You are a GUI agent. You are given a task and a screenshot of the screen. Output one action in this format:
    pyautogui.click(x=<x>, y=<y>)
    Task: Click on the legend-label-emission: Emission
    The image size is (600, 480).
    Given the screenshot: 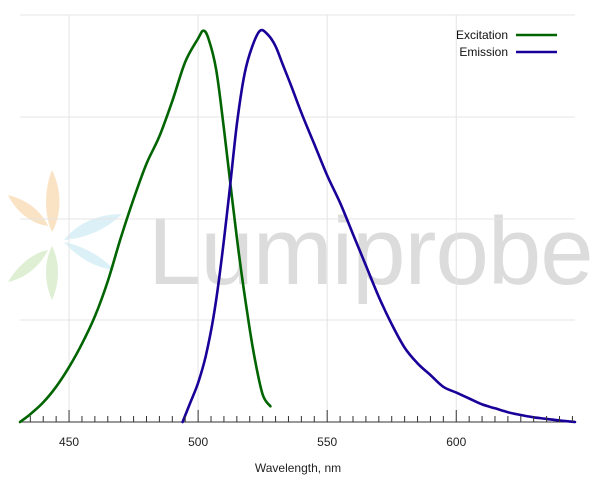 What is the action you would take?
    pyautogui.click(x=483, y=52)
    